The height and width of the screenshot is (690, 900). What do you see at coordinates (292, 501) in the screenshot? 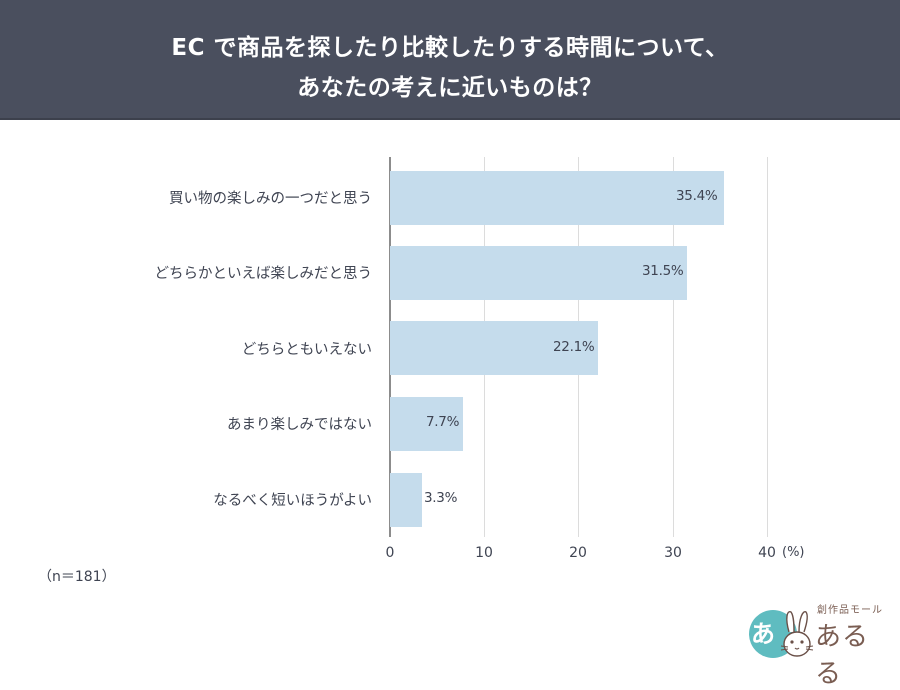
I see `category-label-5: なるべく短いほうがよい` at bounding box center [292, 501].